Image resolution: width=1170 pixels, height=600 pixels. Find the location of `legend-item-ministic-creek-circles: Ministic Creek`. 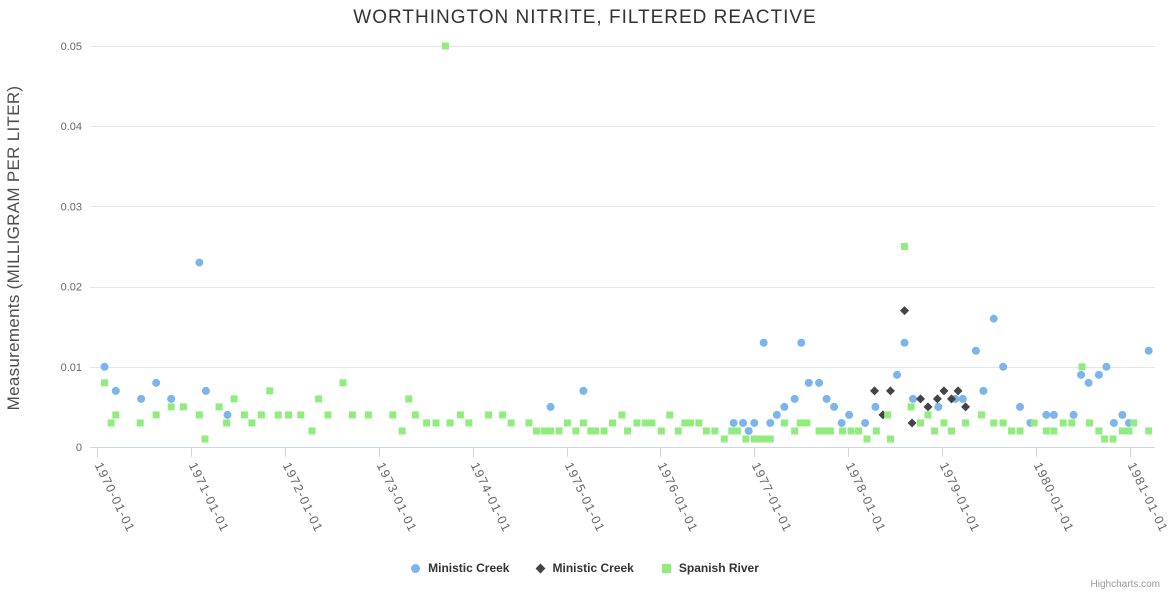

legend-item-ministic-creek-circles: Ministic Creek is located at coordinates (460, 568).